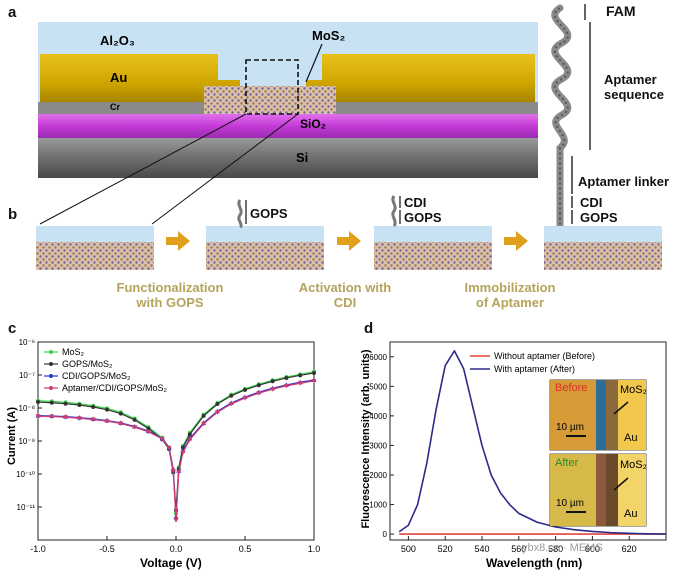 Image resolution: width=680 pixels, height=576 pixels. Describe the element at coordinates (408, 549) in the screenshot. I see `fl-xtick-label: 500` at that location.